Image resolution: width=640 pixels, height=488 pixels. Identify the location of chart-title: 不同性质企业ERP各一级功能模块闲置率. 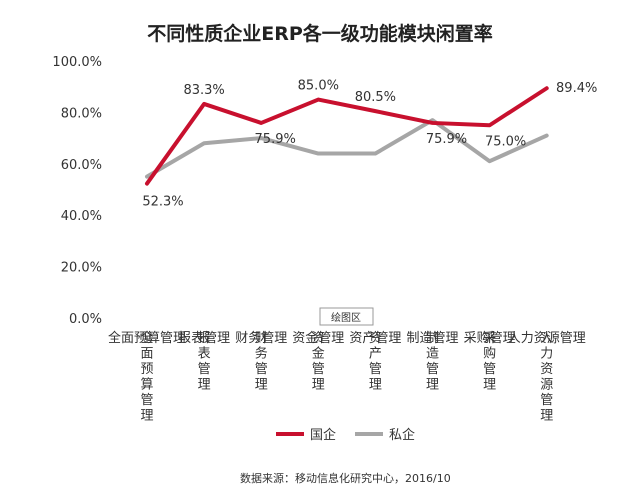
(320, 33).